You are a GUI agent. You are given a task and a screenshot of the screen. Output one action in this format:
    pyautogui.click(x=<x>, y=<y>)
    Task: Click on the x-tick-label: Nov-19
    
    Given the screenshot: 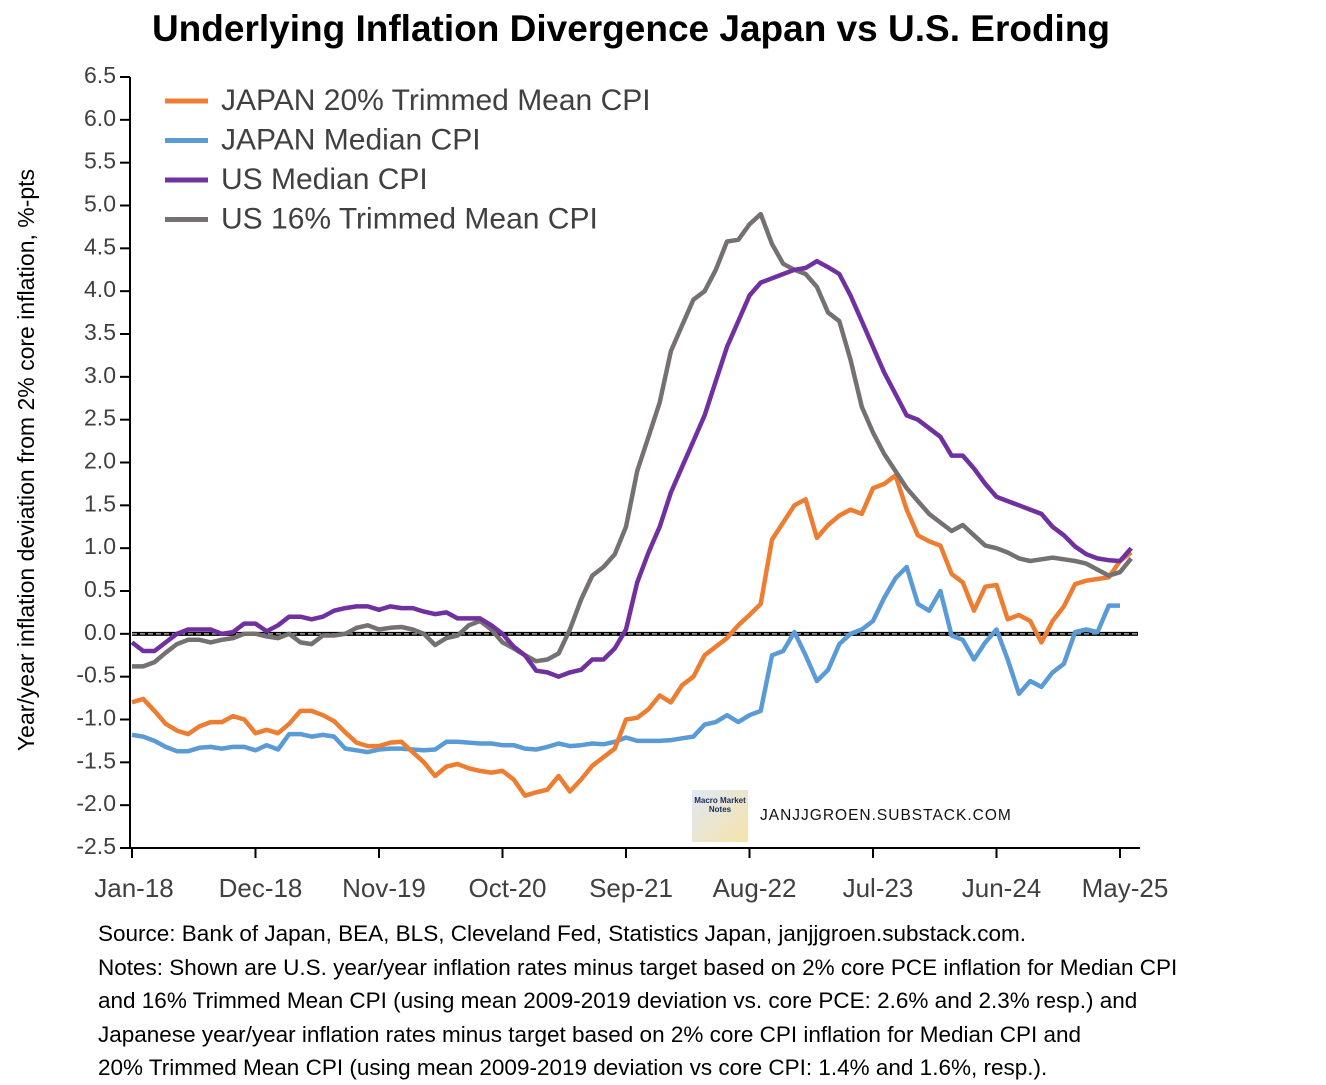 What is the action you would take?
    pyautogui.click(x=384, y=888)
    